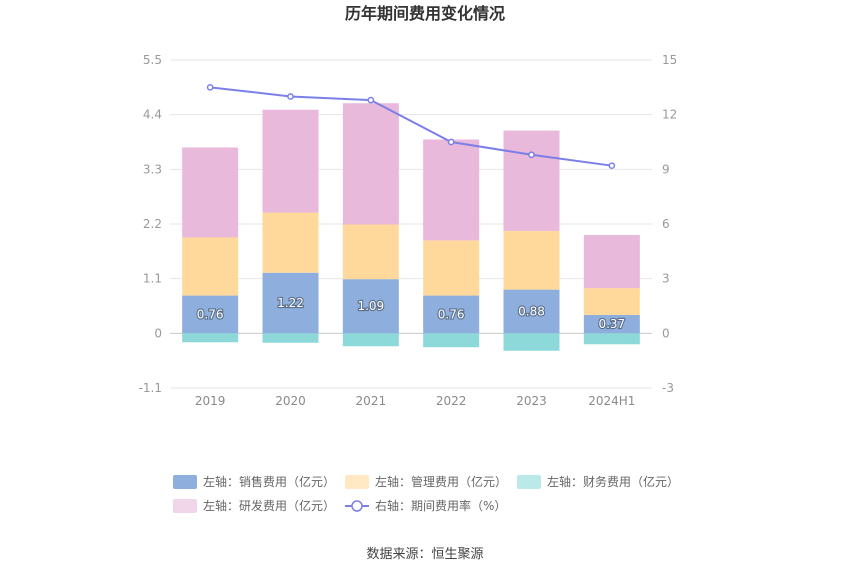  I want to click on left-tick-label: 1.1, so click(152, 279).